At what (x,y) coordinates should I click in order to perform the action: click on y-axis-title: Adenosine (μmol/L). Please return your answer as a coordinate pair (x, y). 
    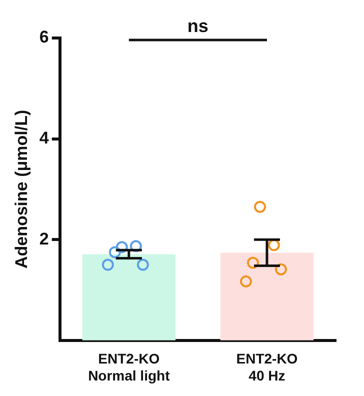
    Looking at the image, I should click on (21, 189).